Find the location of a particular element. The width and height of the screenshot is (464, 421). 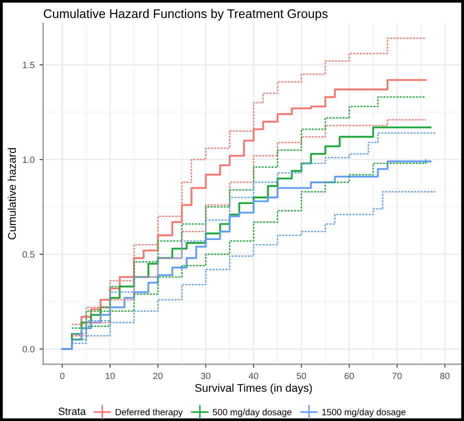

legend-label: 500 mg/day dosage is located at coordinates (252, 413).